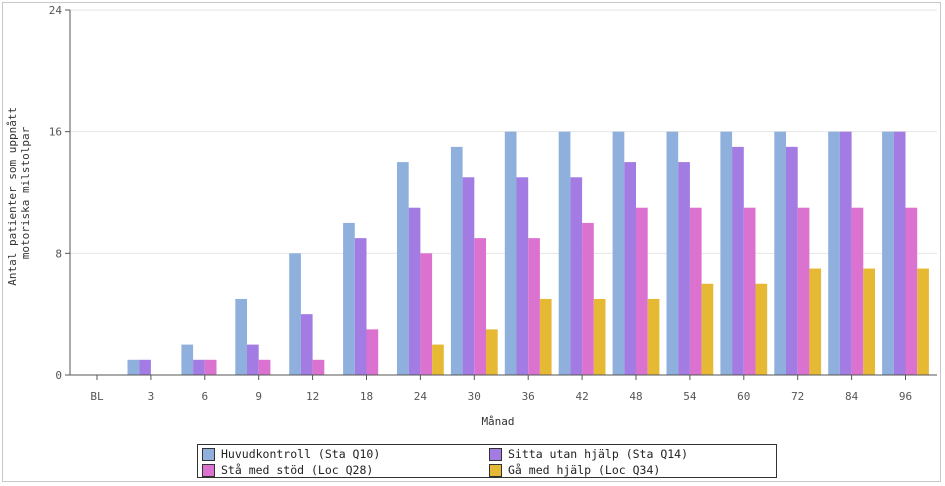  What do you see at coordinates (151, 396) in the screenshot?
I see `x-tick-label: 3` at bounding box center [151, 396].